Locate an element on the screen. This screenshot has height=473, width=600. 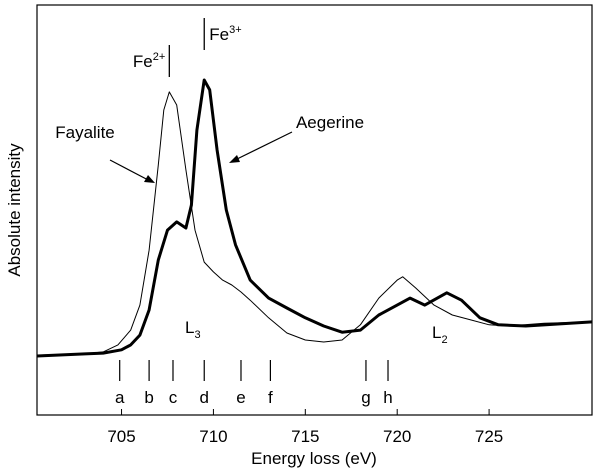
edge-label: L2 is located at coordinates (440, 334).